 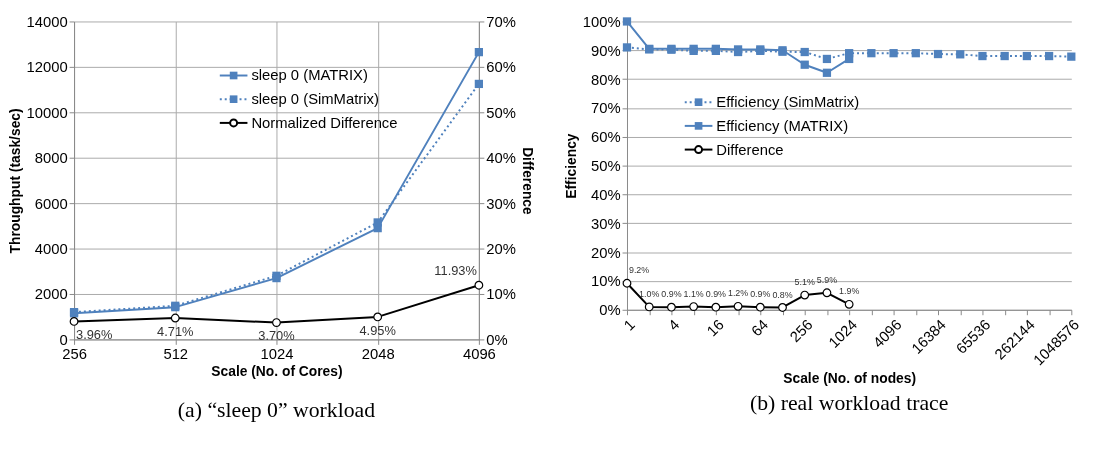 I want to click on x-tick-label: 64, so click(x=760, y=328).